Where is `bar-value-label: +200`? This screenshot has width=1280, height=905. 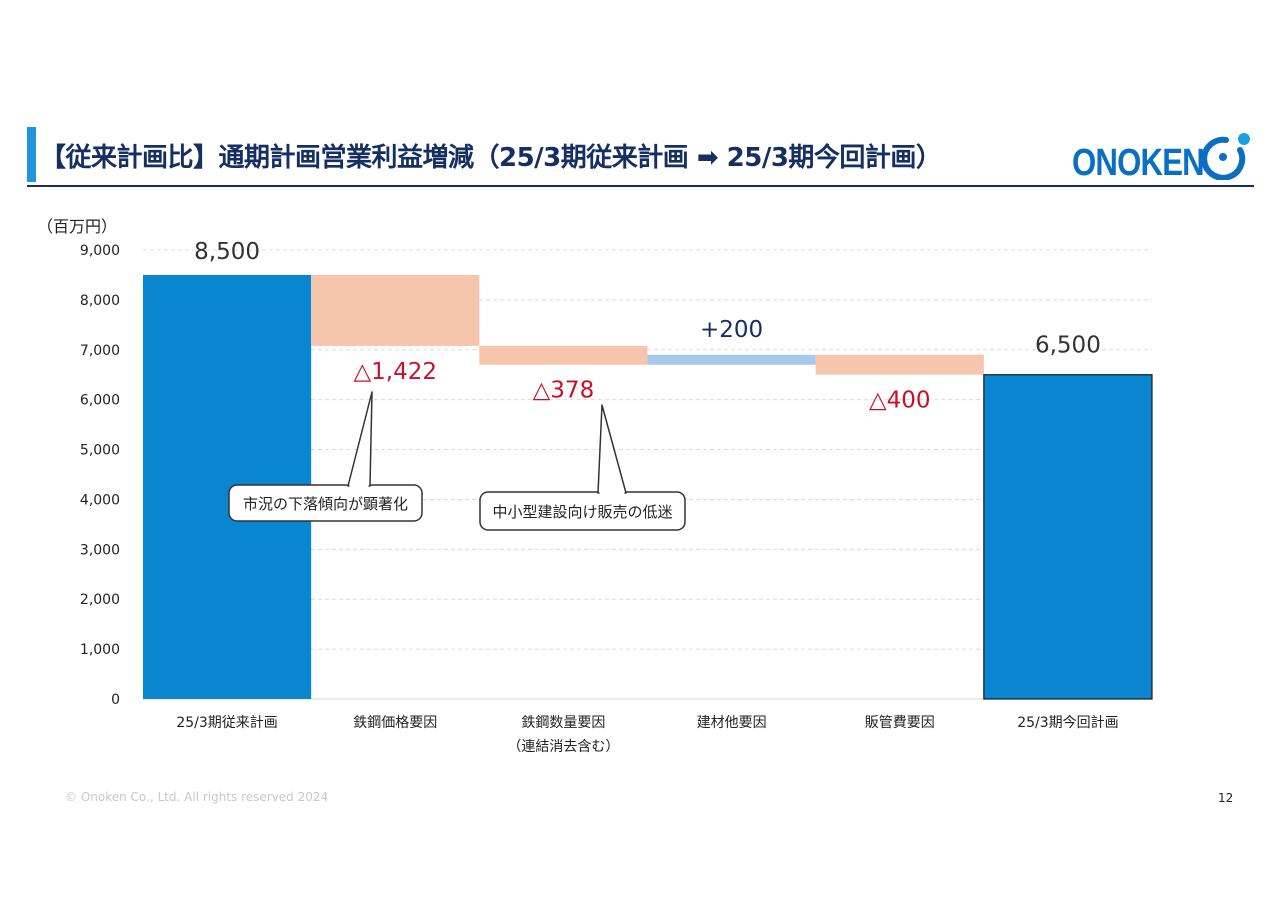 bar-value-label: +200 is located at coordinates (731, 330).